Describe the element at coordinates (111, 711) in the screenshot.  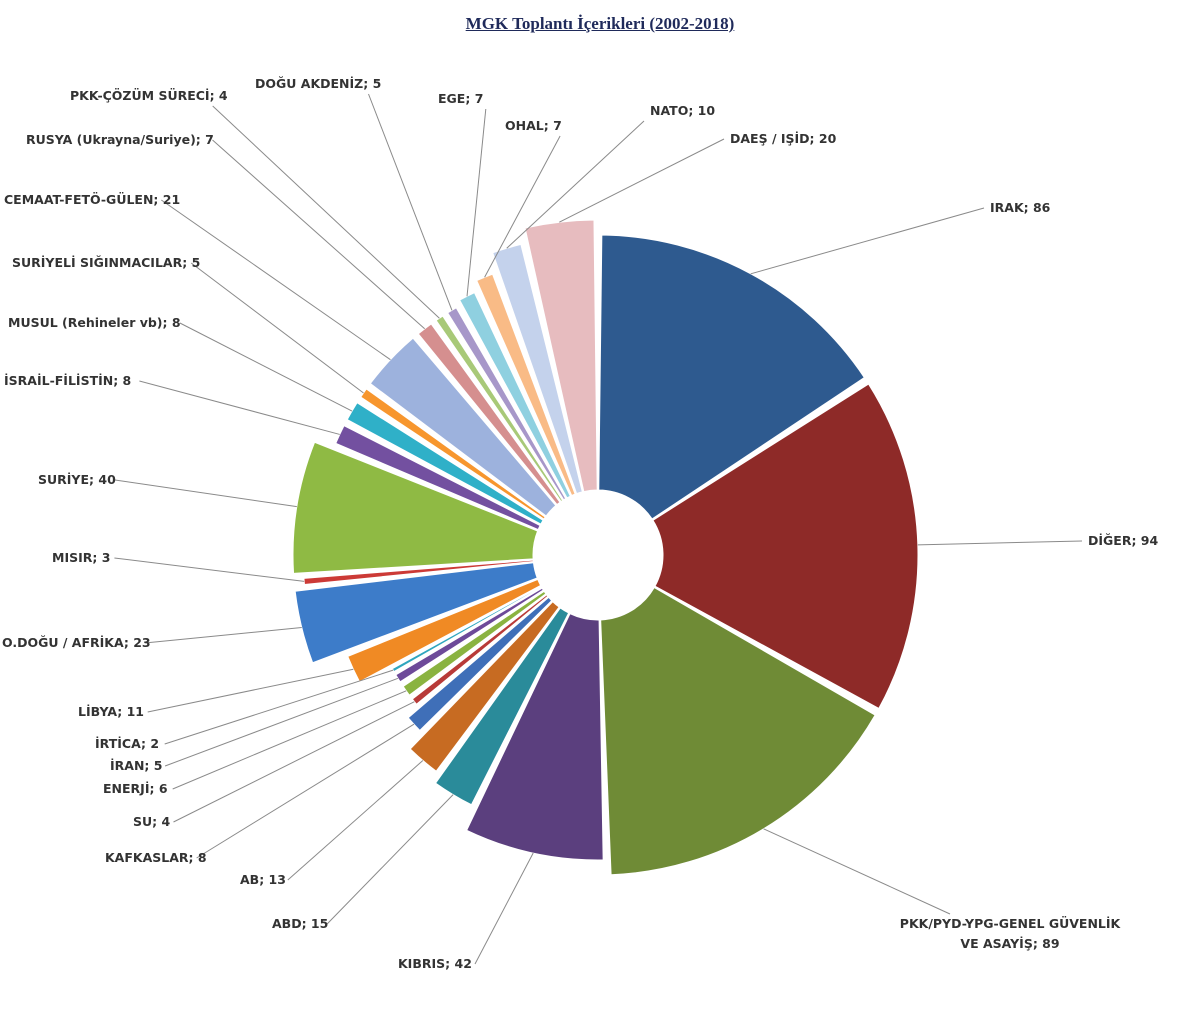
I see `slice-label: LİBYA; 11` at that location.